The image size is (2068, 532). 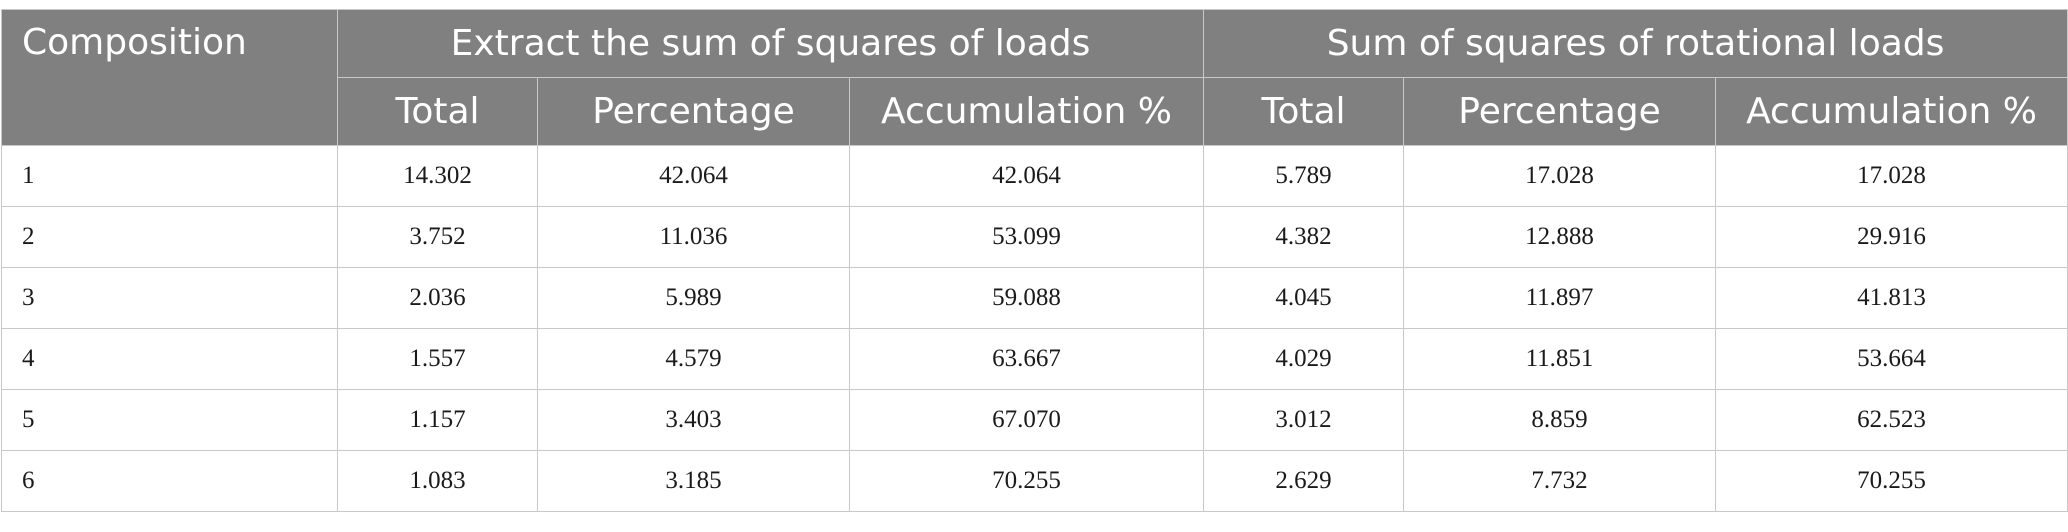 I want to click on table-row: 6 1.083 3.185 70.255 2.629 7.732 70.255, so click(x=1034, y=481).